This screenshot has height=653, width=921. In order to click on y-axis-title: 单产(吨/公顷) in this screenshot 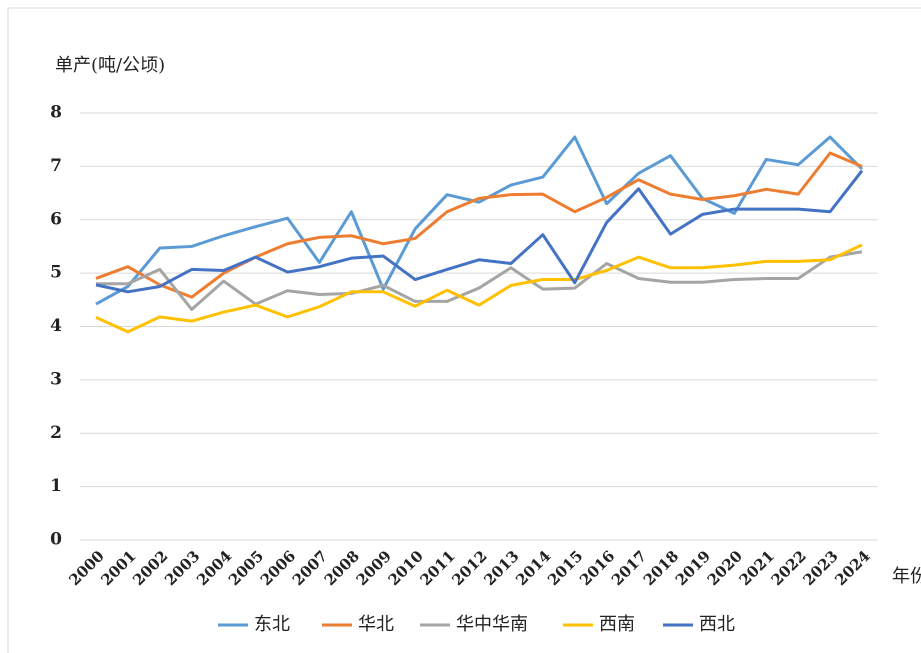, I will do `click(110, 65)`.